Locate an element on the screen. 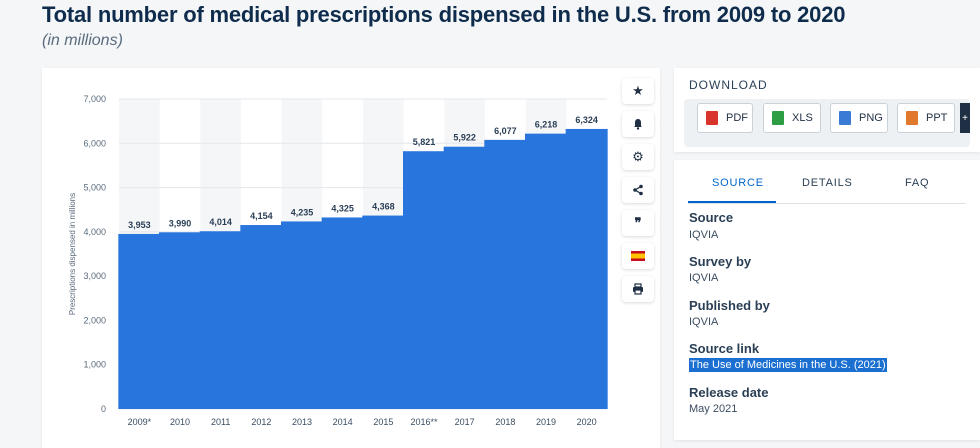 The width and height of the screenshot is (980, 448). data-label: 6,218 is located at coordinates (546, 125).